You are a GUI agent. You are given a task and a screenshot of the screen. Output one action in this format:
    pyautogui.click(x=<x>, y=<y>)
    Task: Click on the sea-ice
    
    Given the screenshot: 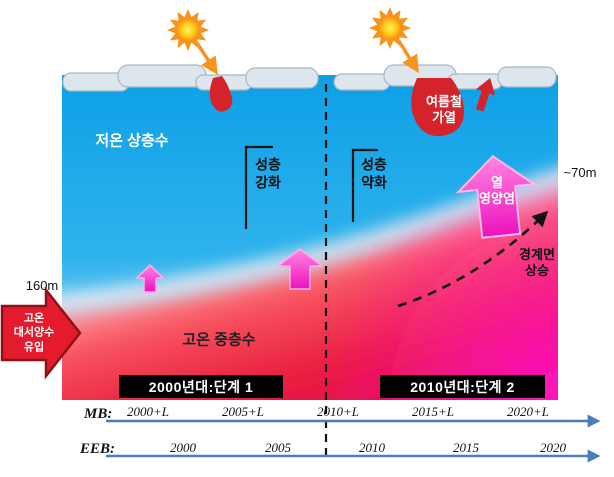 What is the action you would take?
    pyautogui.click(x=309, y=78)
    